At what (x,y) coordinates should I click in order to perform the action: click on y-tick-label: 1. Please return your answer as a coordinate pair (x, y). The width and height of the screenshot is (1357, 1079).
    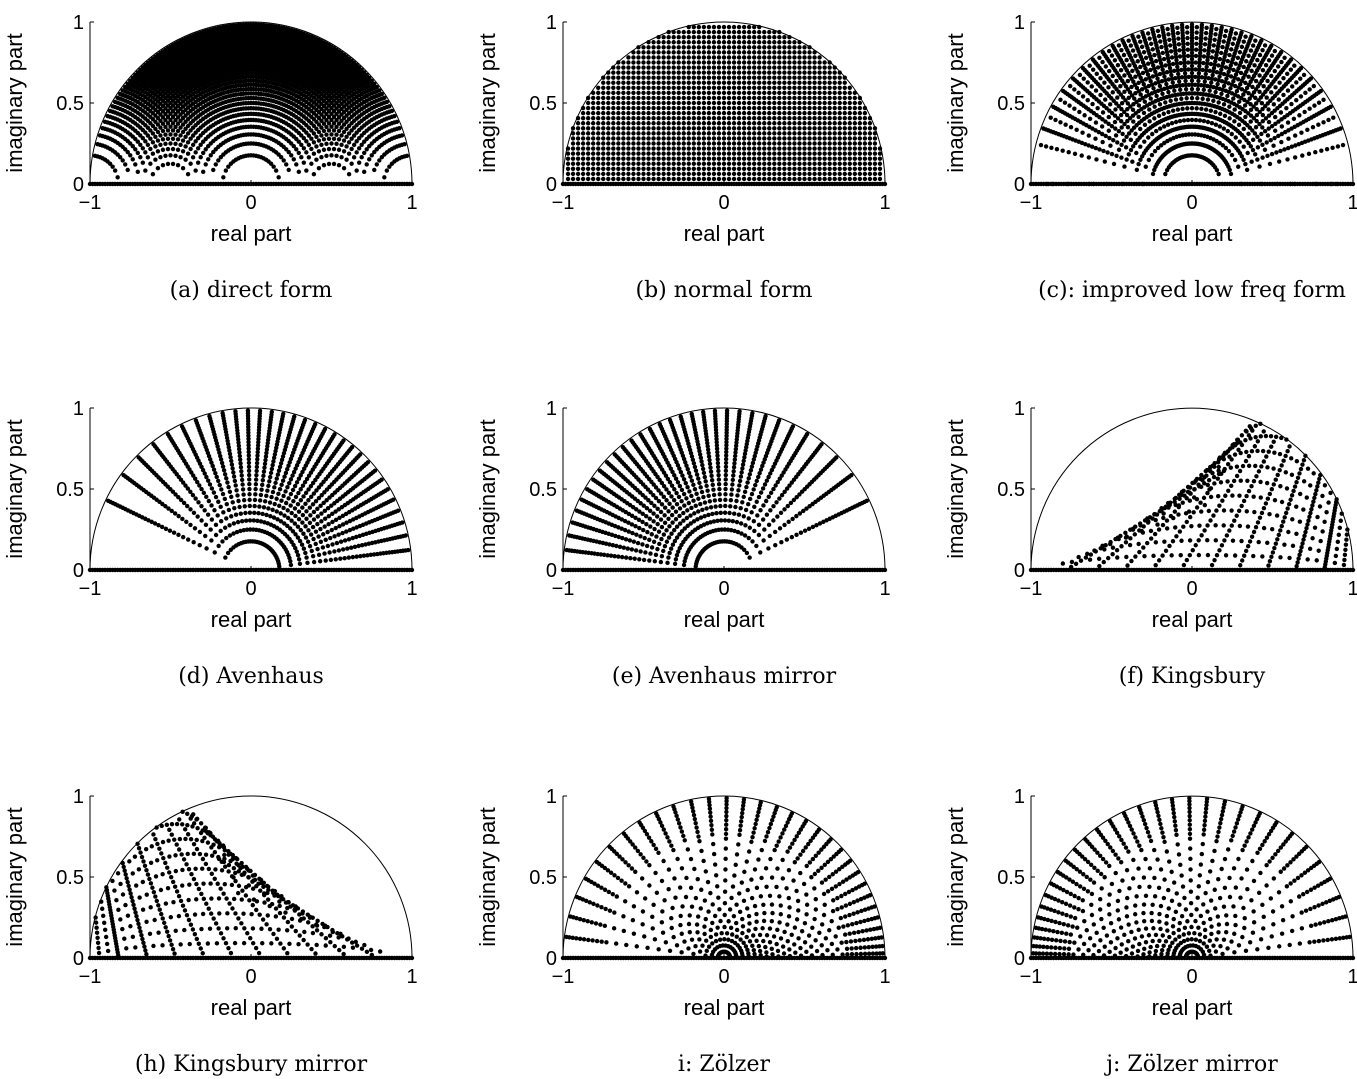
    Looking at the image, I should click on (551, 23).